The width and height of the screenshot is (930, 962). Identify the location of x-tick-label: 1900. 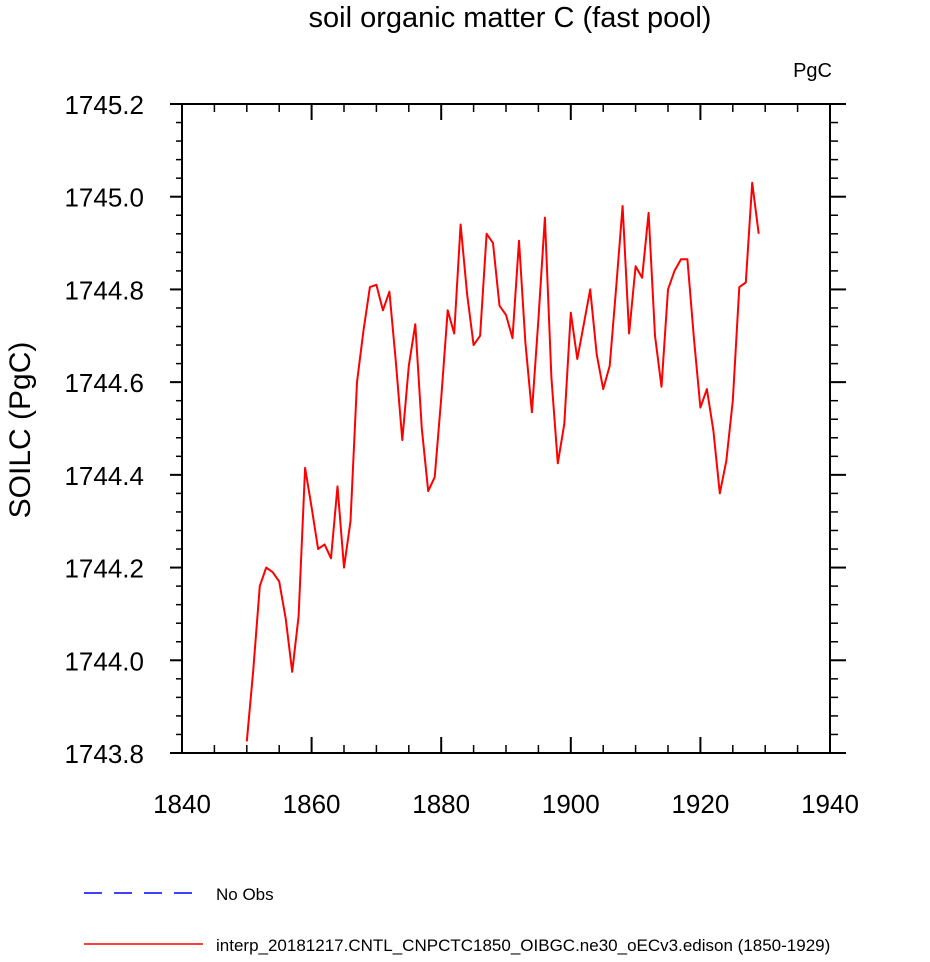
(571, 804).